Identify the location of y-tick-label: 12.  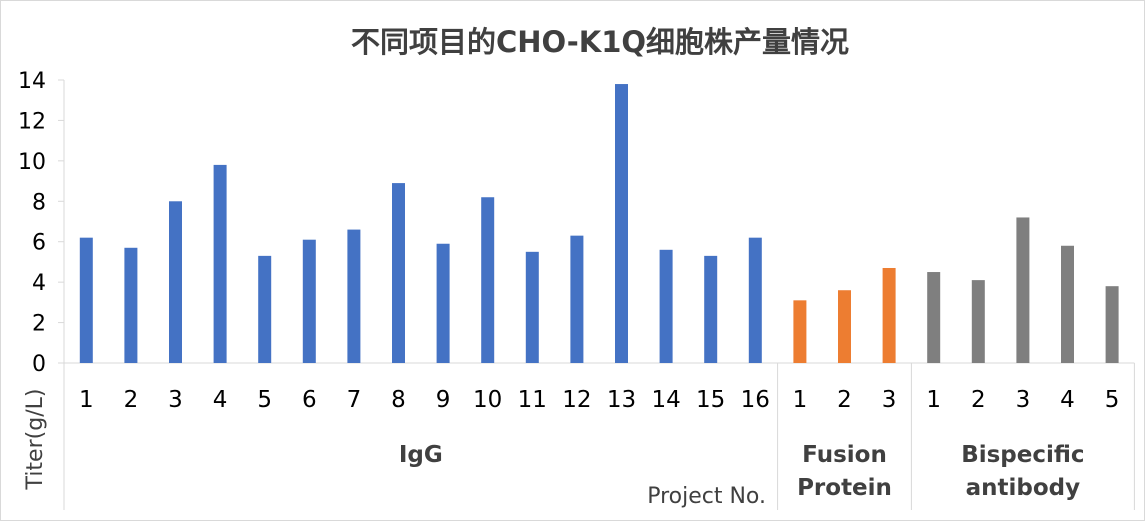
(32, 121).